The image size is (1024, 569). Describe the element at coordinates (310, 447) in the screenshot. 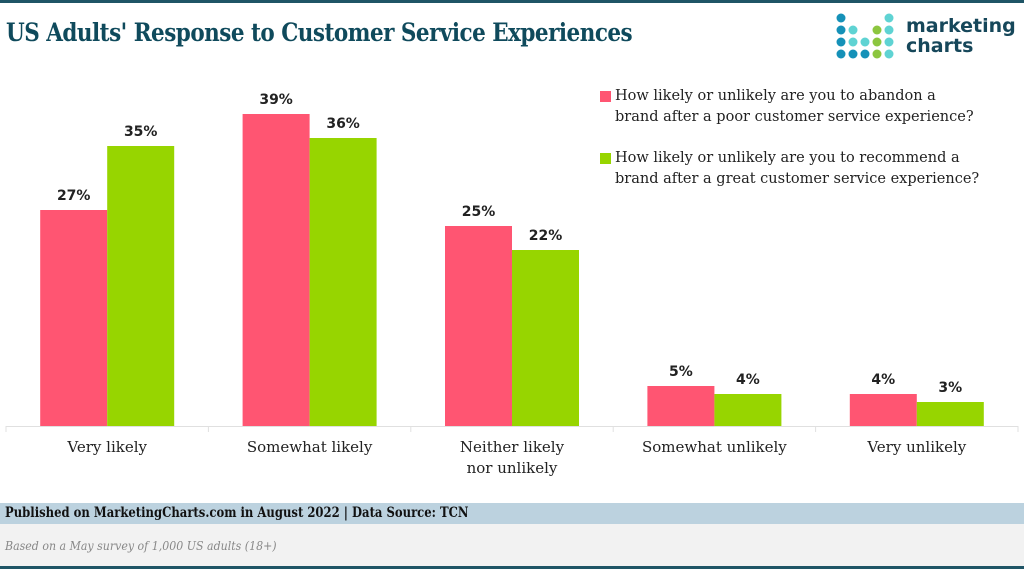

I see `x-tick-label: Somewhat likely` at that location.